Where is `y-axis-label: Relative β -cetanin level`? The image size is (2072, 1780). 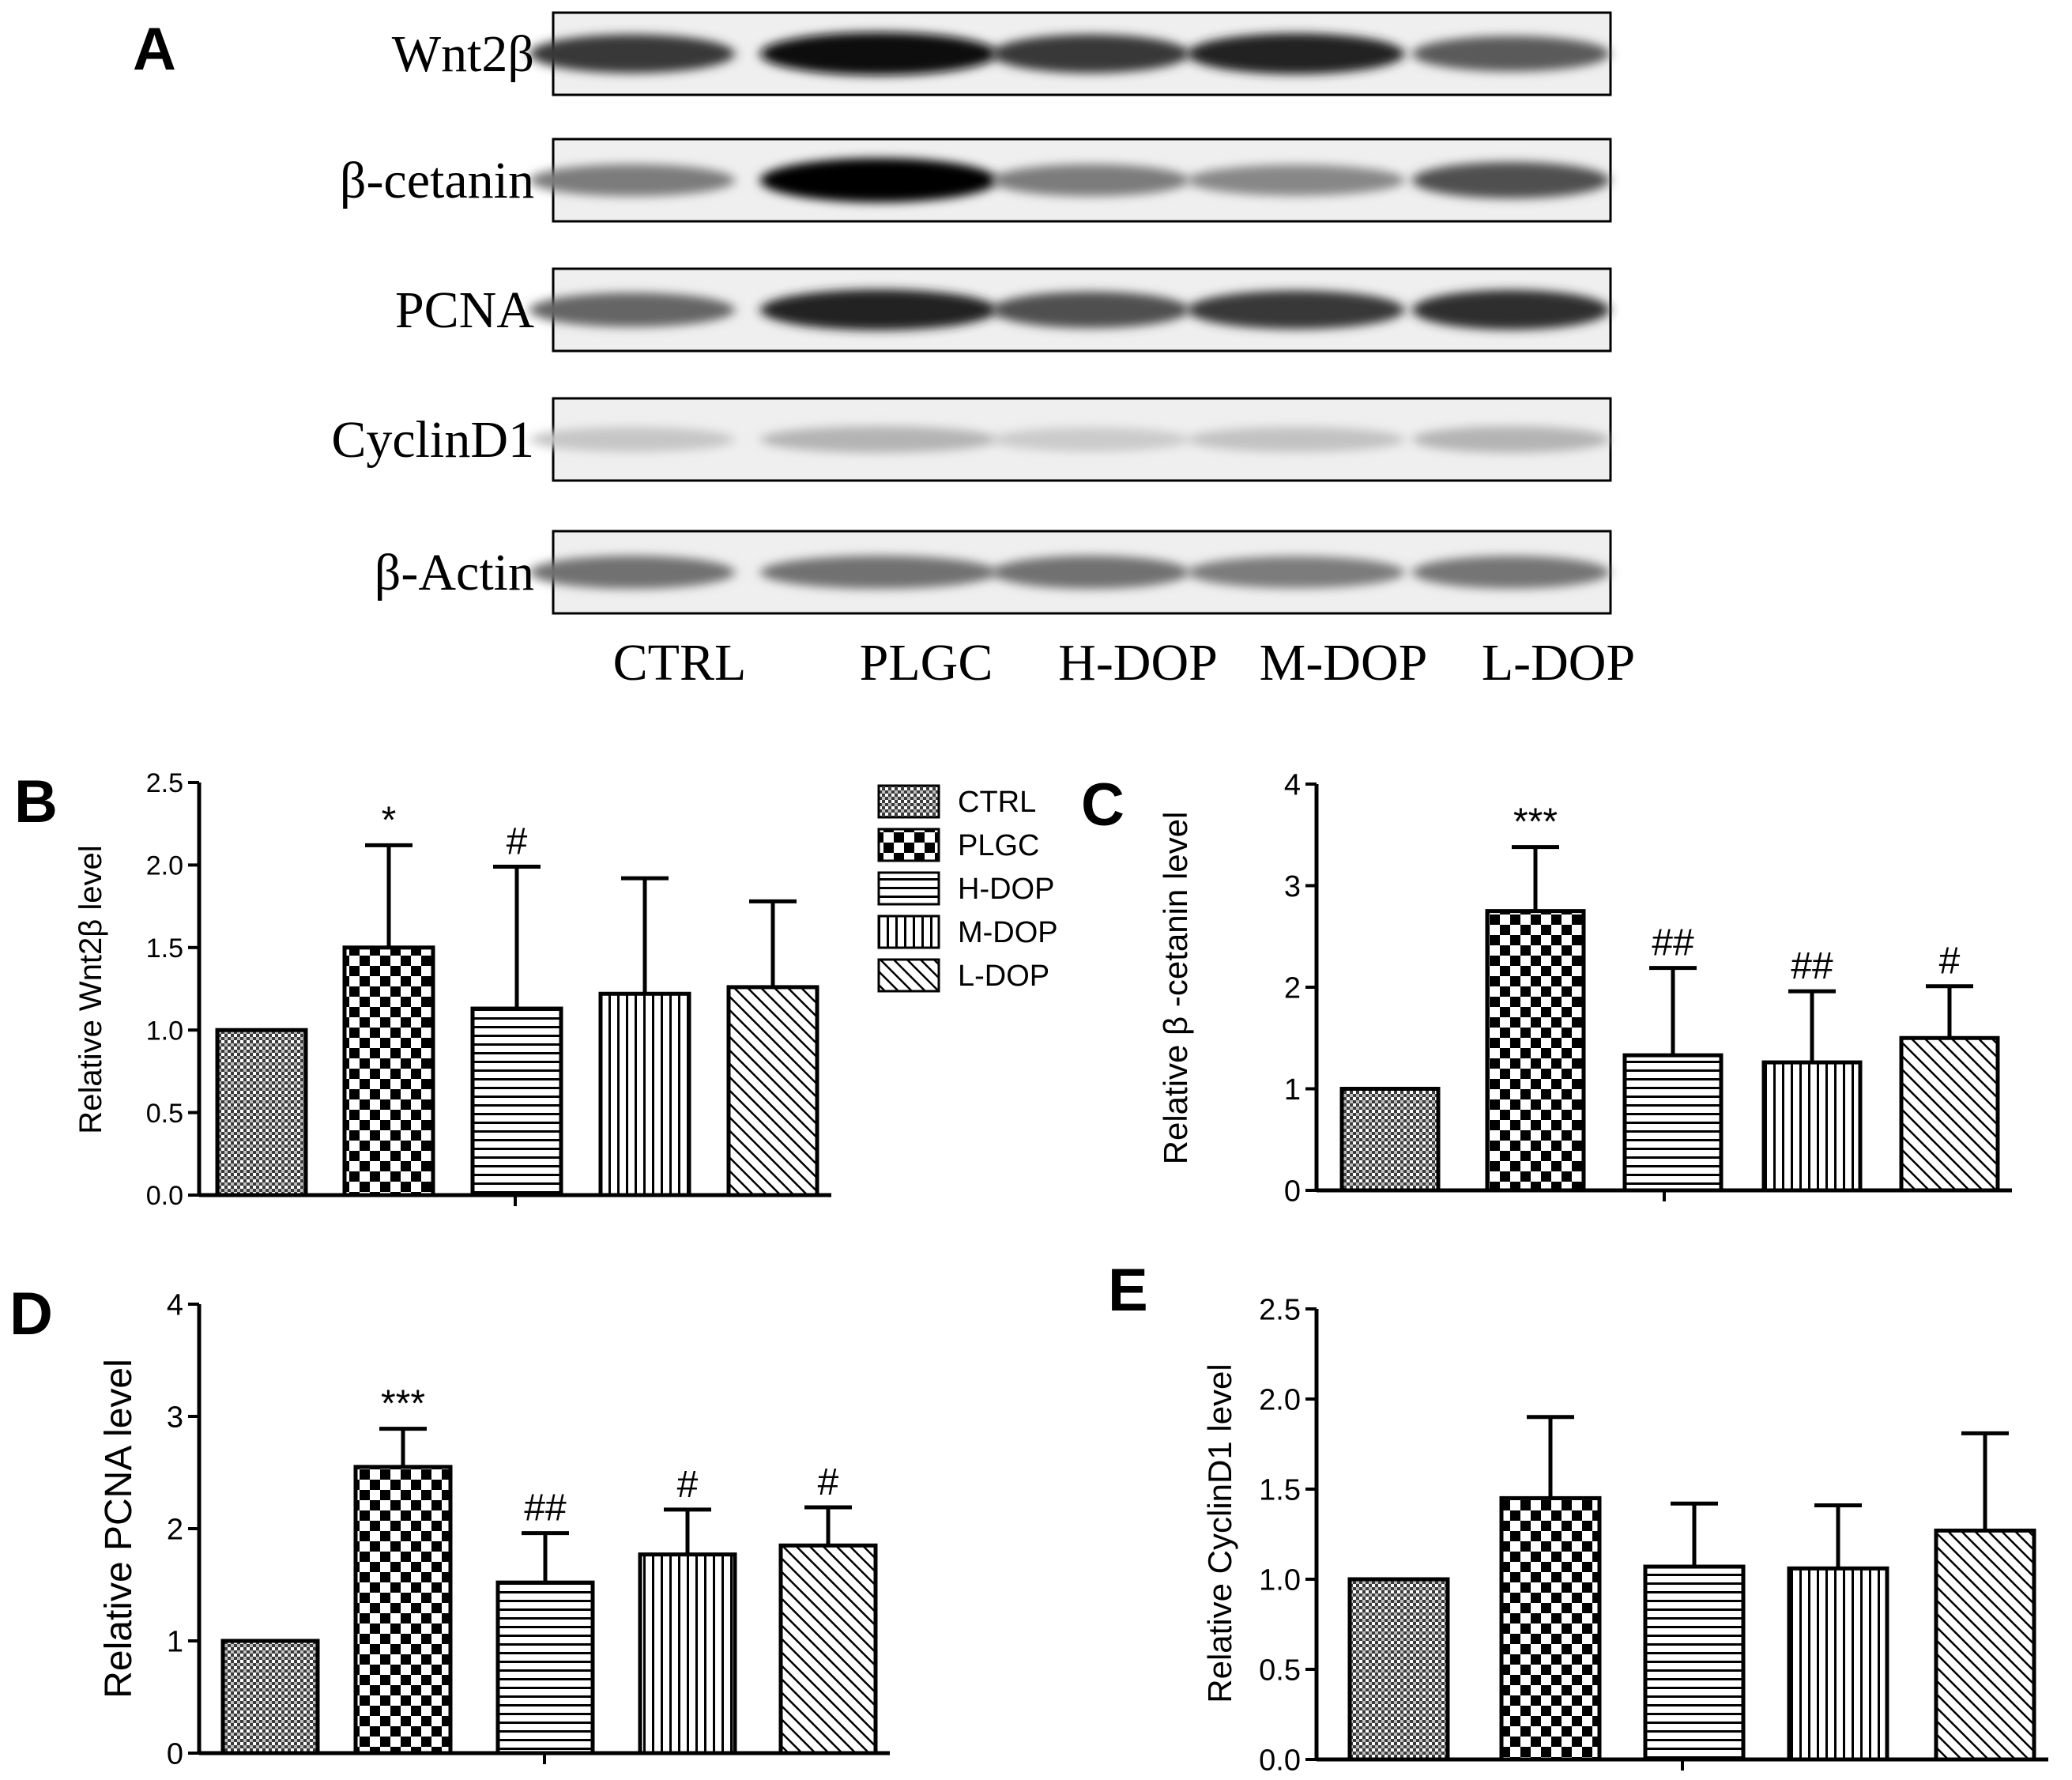
y-axis-label: Relative β -cetanin level is located at coordinates (1175, 988).